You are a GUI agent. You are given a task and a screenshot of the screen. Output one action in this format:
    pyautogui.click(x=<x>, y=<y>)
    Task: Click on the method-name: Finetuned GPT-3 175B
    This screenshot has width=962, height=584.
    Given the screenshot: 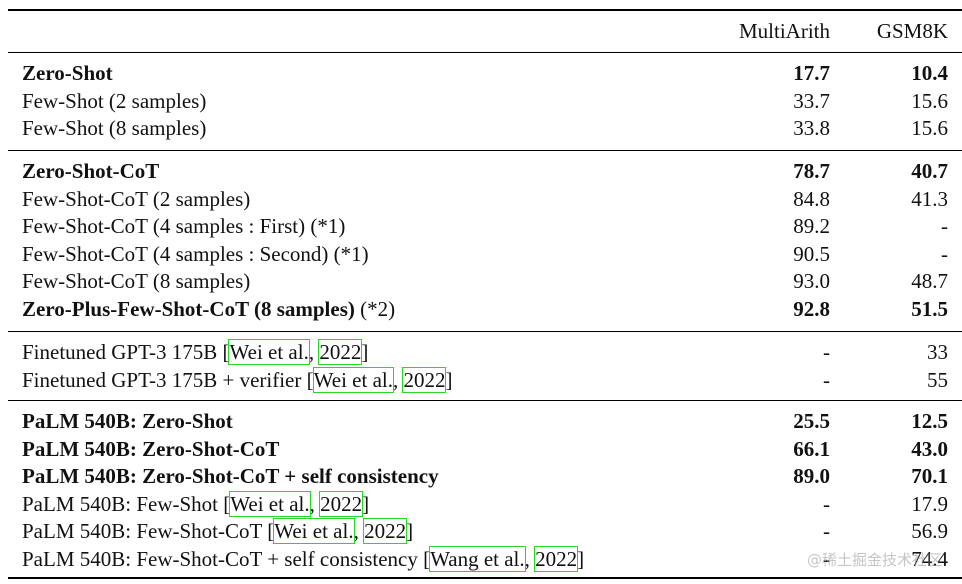 What is the action you would take?
    pyautogui.click(x=122, y=352)
    